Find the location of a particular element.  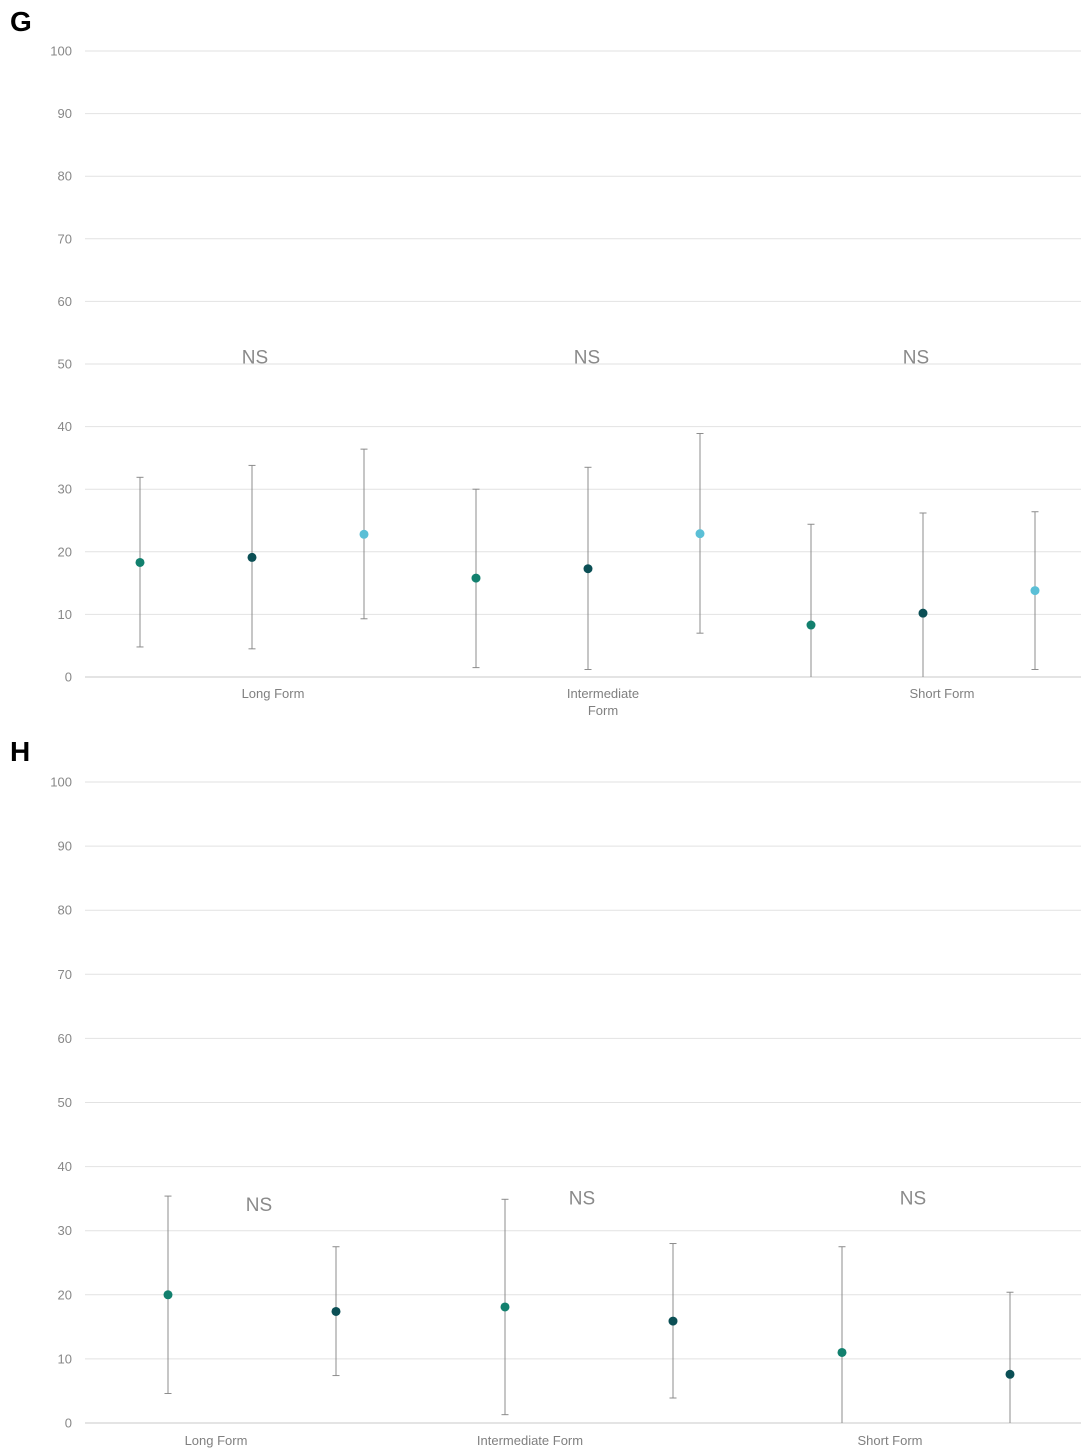

panel-label-h: H is located at coordinates (20, 751).